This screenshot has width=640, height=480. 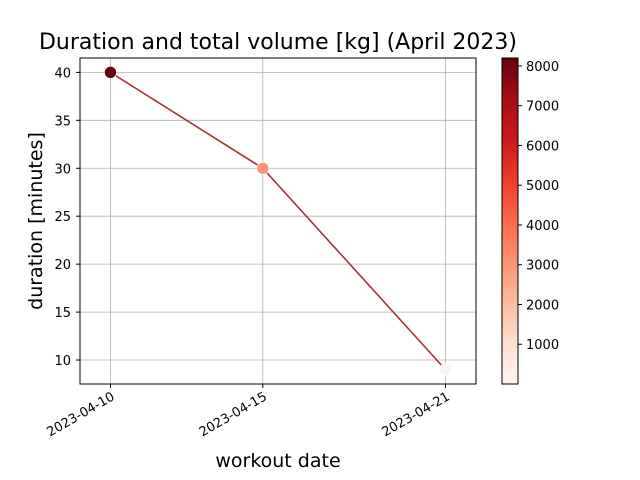 I want to click on colorbar-tick-label: 5000, so click(x=542, y=186).